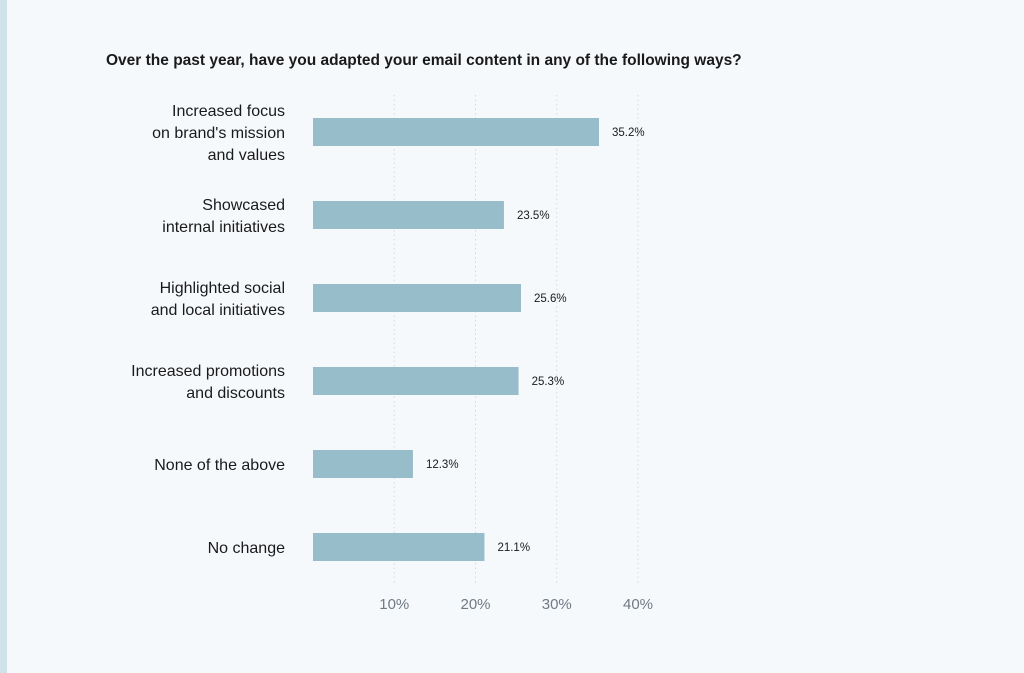 Image resolution: width=1024 pixels, height=673 pixels. Describe the element at coordinates (208, 371) in the screenshot. I see `category-label: Increased promotions` at that location.